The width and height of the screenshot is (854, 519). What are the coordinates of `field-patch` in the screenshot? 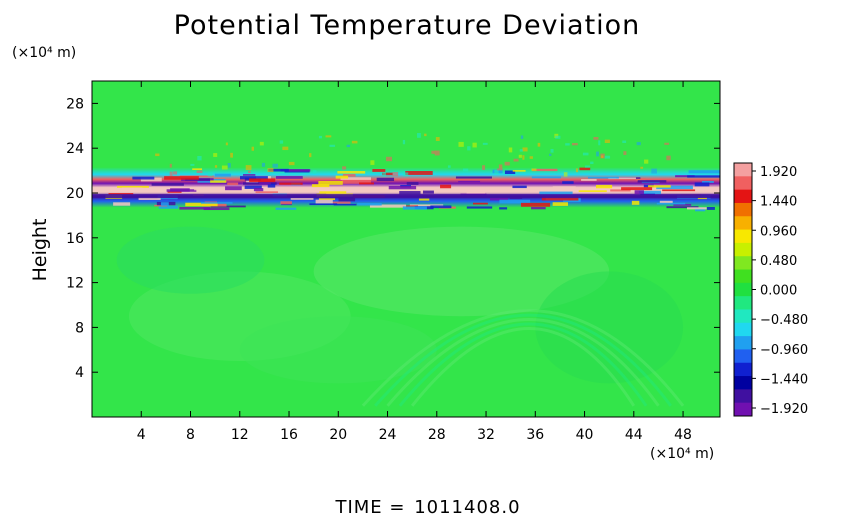 It's located at (190, 260).